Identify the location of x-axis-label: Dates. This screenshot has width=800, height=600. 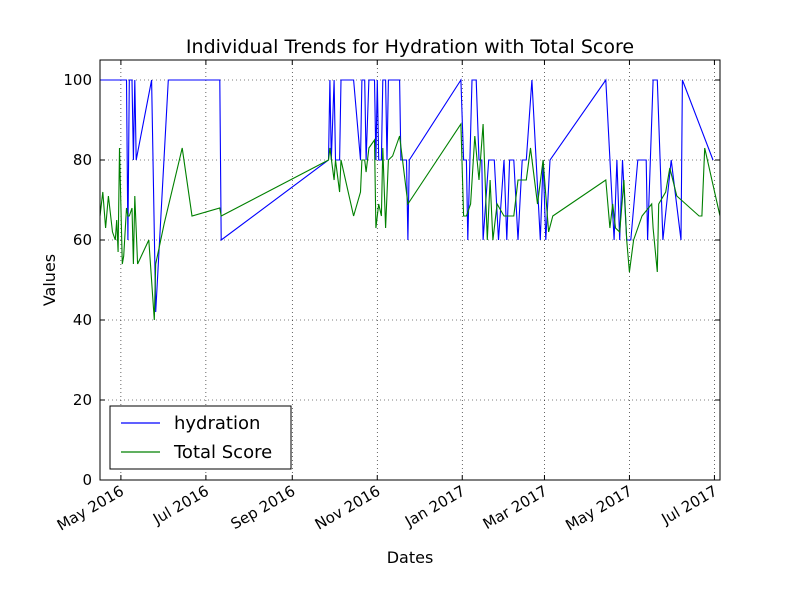
(410, 557).